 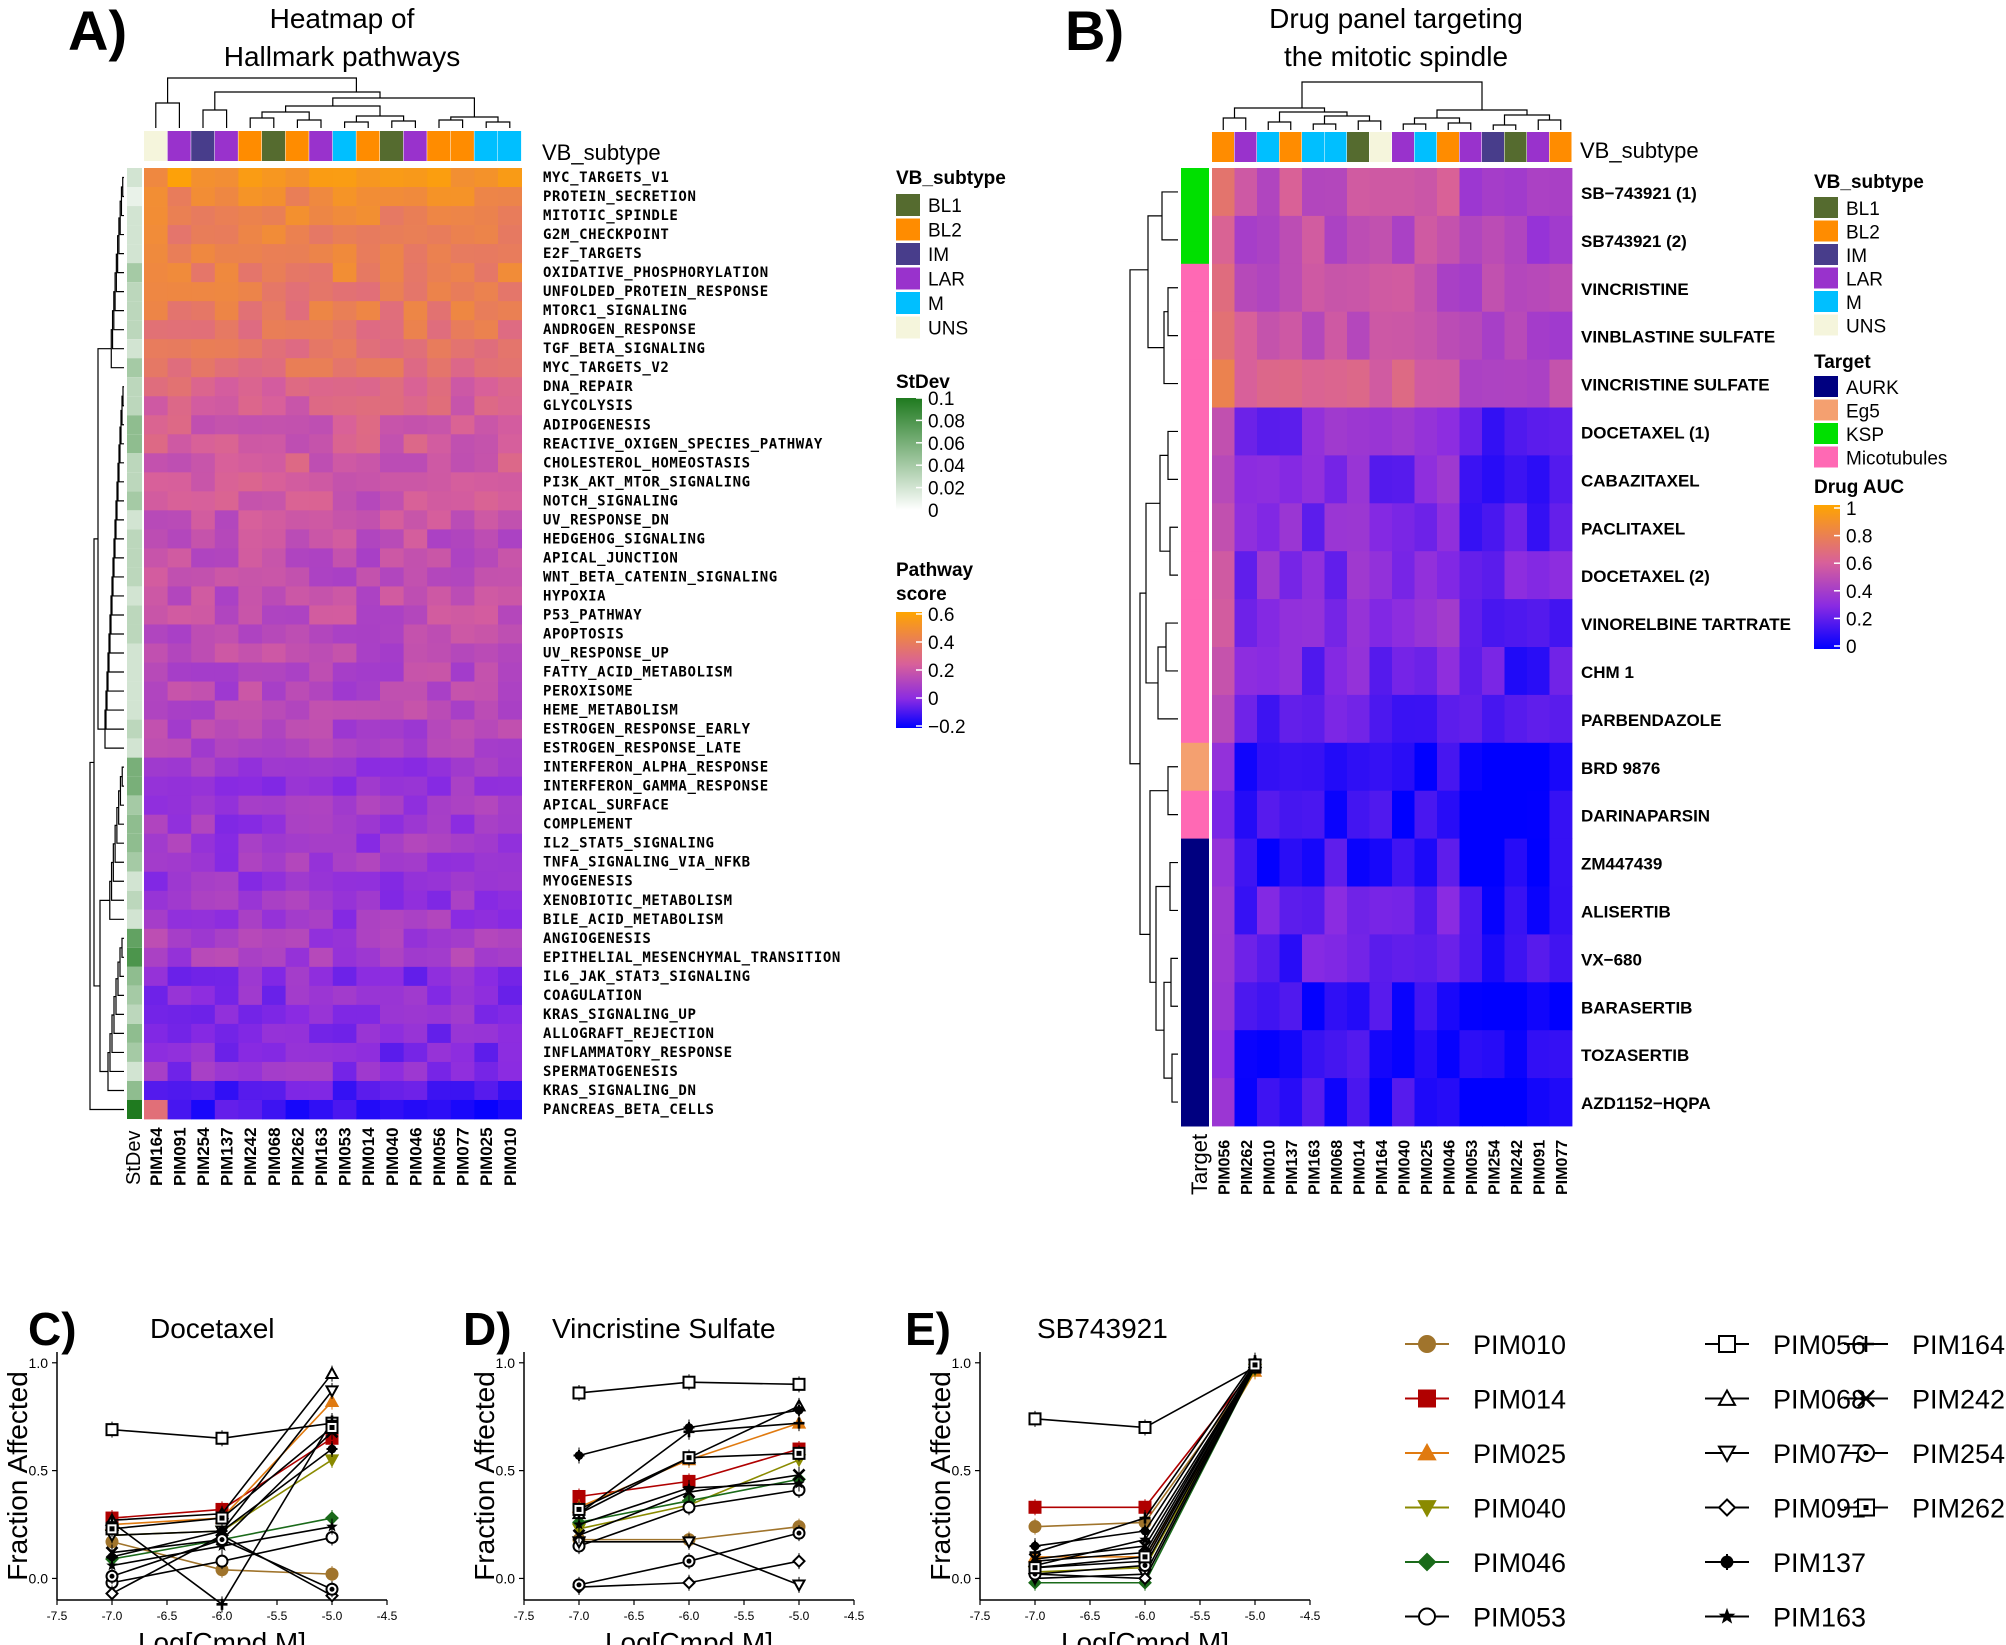 I want to click on drug-label: VINCRISTINE, so click(x=1635, y=289).